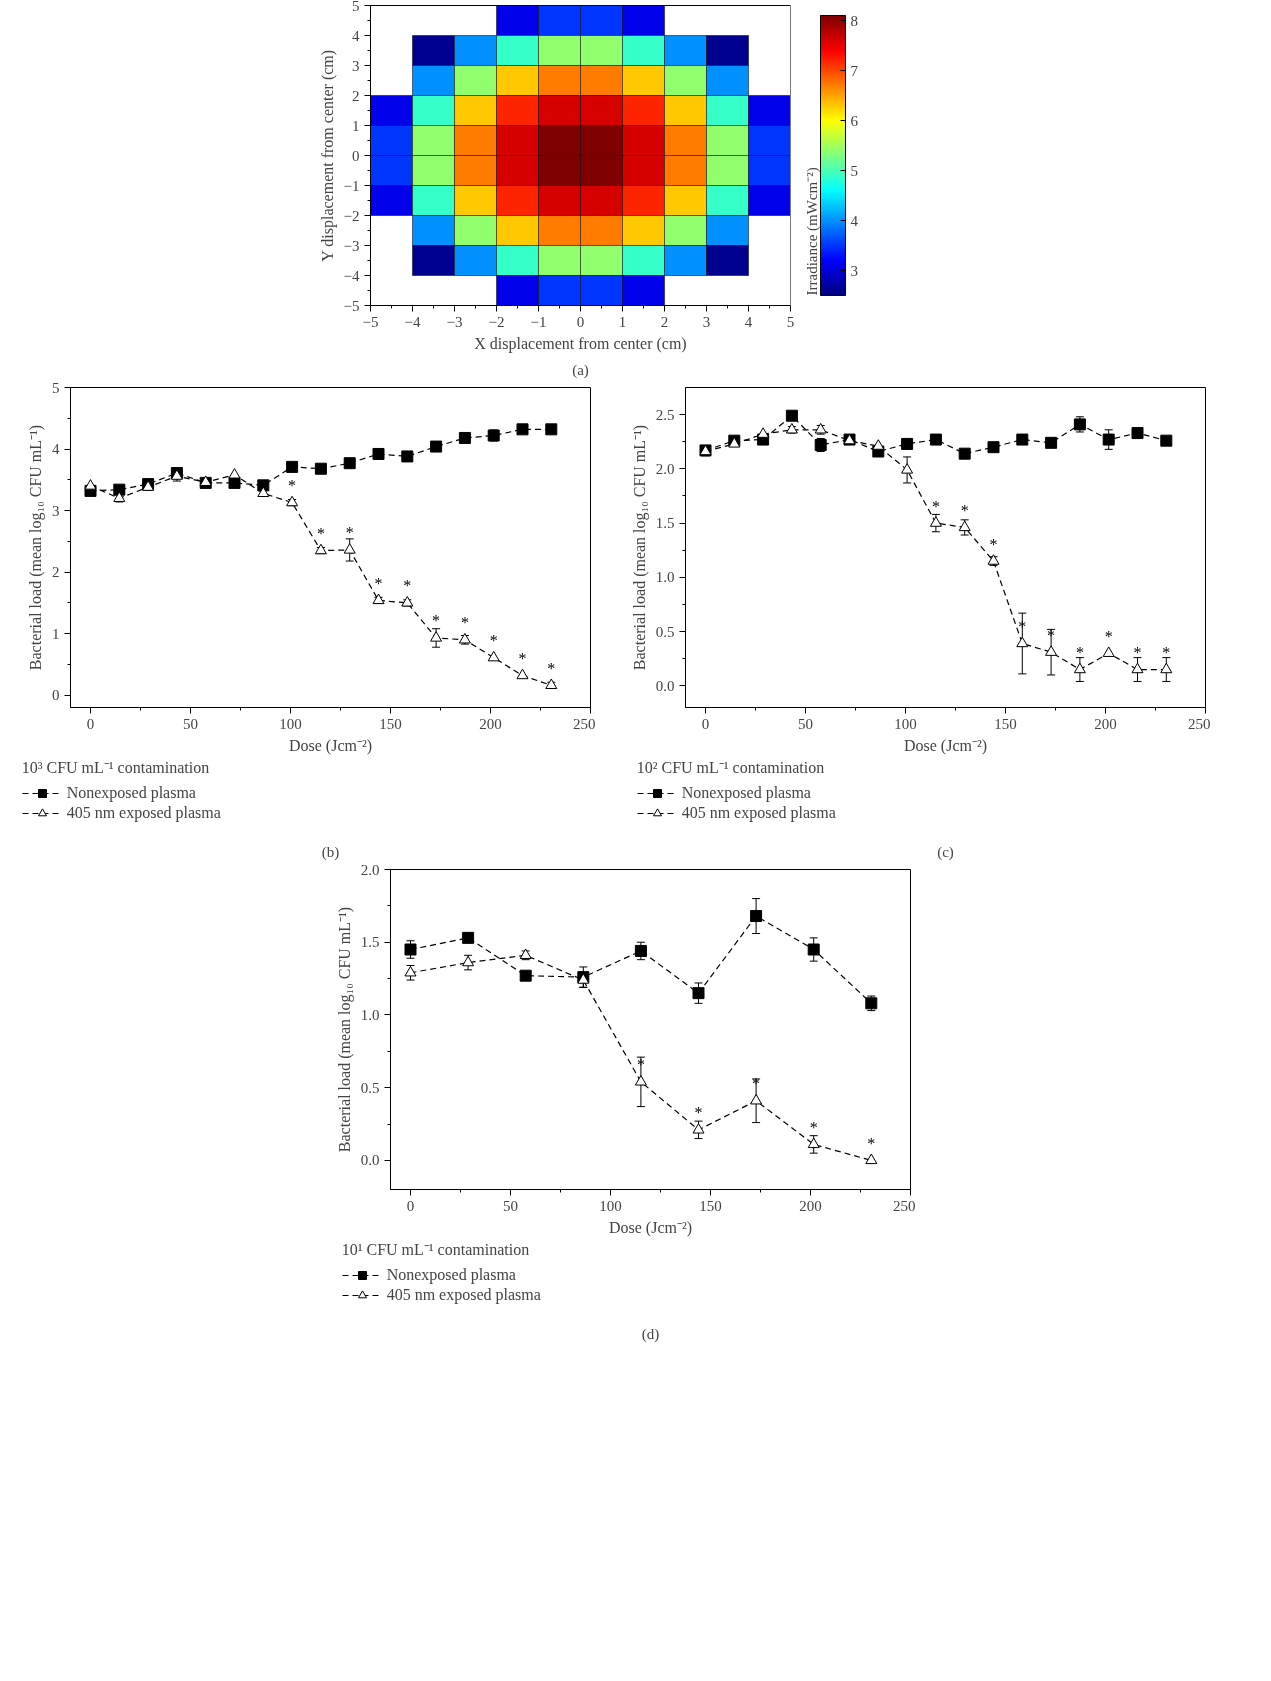 The image size is (1271, 1681). What do you see at coordinates (790, 321) in the screenshot?
I see `x-tick-label: 5` at bounding box center [790, 321].